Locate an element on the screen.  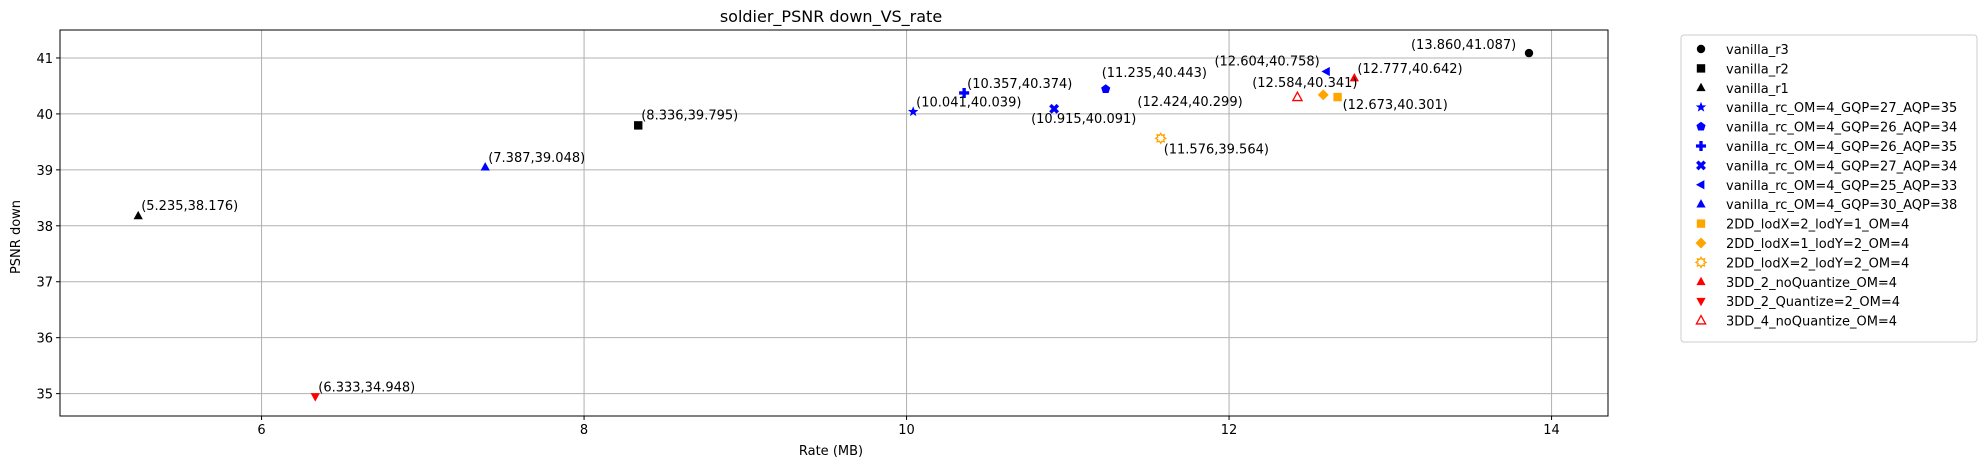
legend-label: 3DD_2_noQuantize_OM=4 is located at coordinates (1811, 283).